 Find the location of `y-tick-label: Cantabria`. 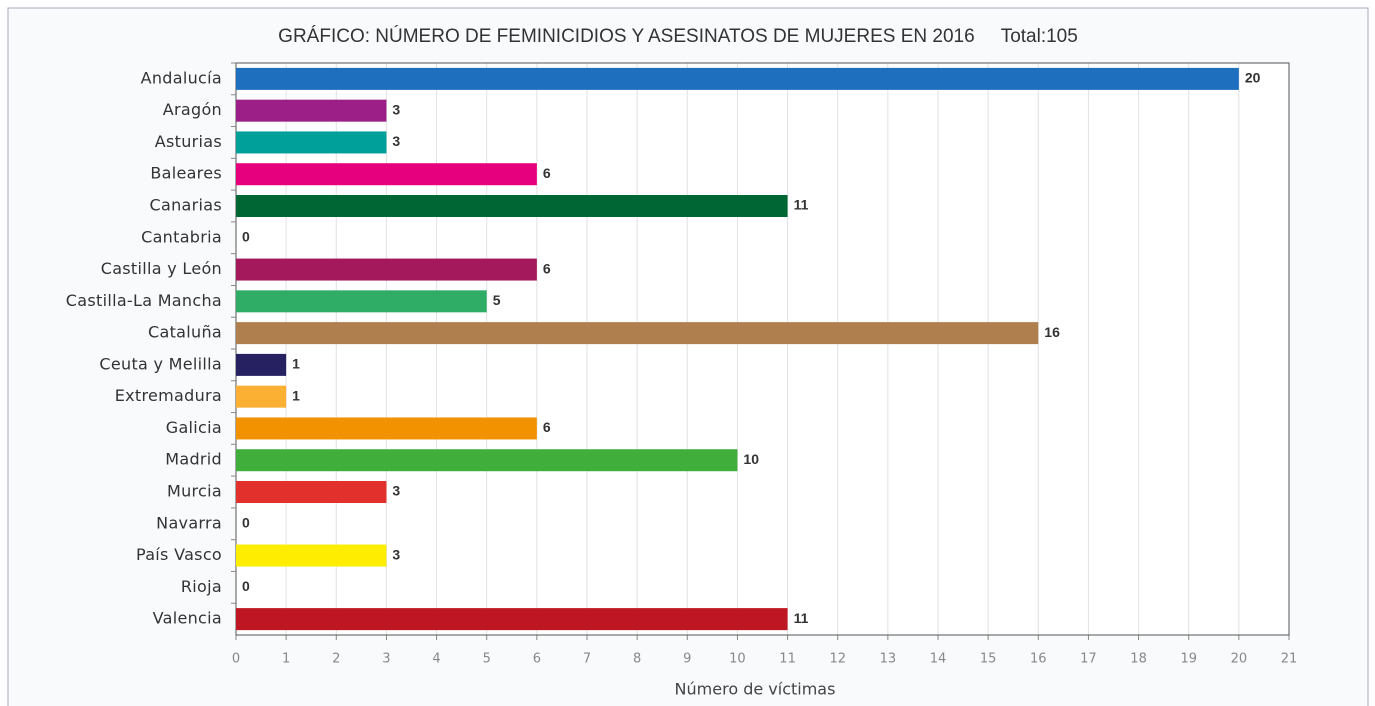

y-tick-label: Cantabria is located at coordinates (181, 236).